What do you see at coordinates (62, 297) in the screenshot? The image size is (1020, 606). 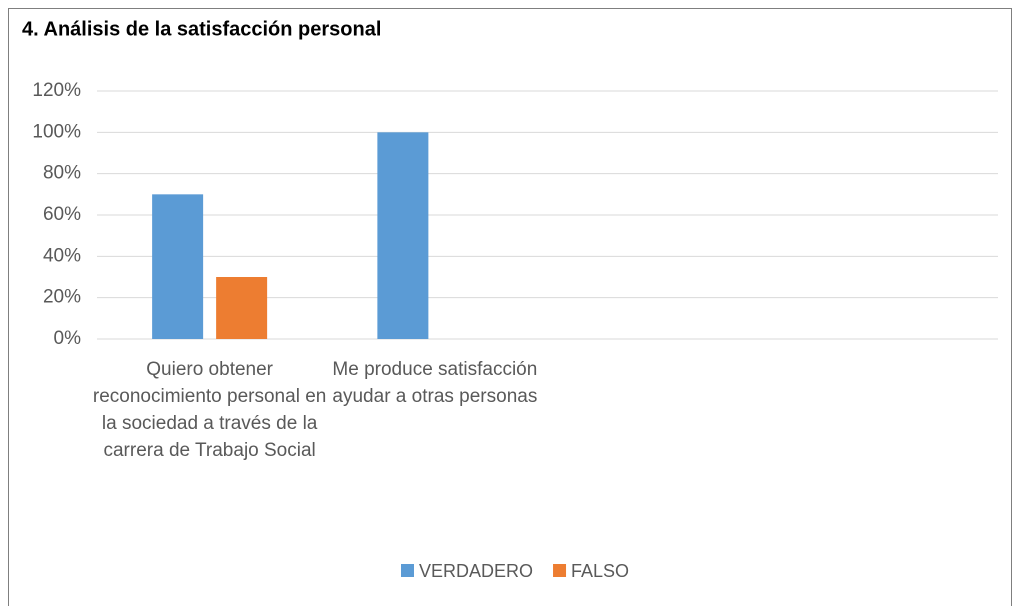 I see `y-tick-label: 20%` at bounding box center [62, 297].